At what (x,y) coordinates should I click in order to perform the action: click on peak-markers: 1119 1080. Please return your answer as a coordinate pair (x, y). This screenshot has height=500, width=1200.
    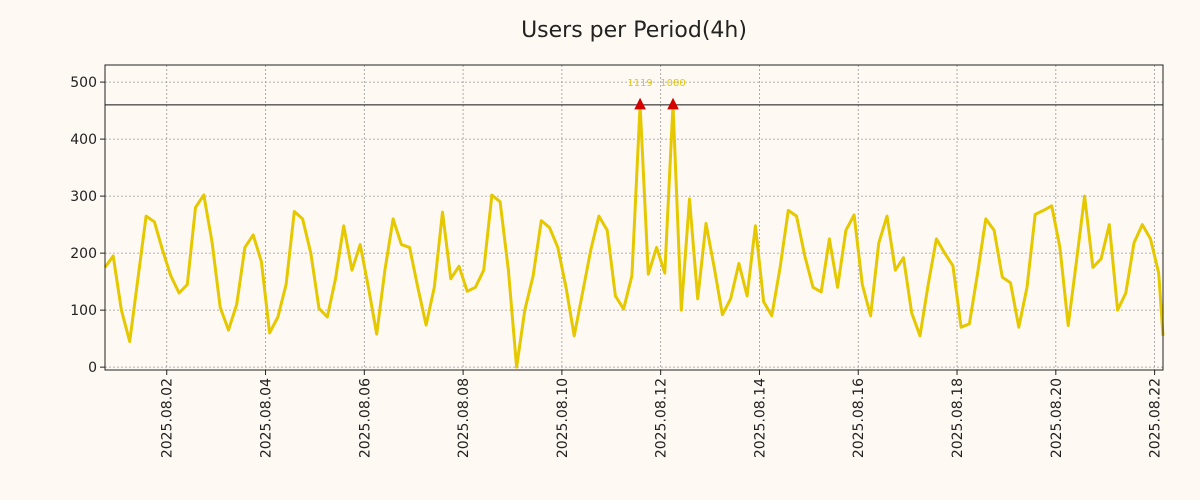
    Looking at the image, I should click on (656, 94).